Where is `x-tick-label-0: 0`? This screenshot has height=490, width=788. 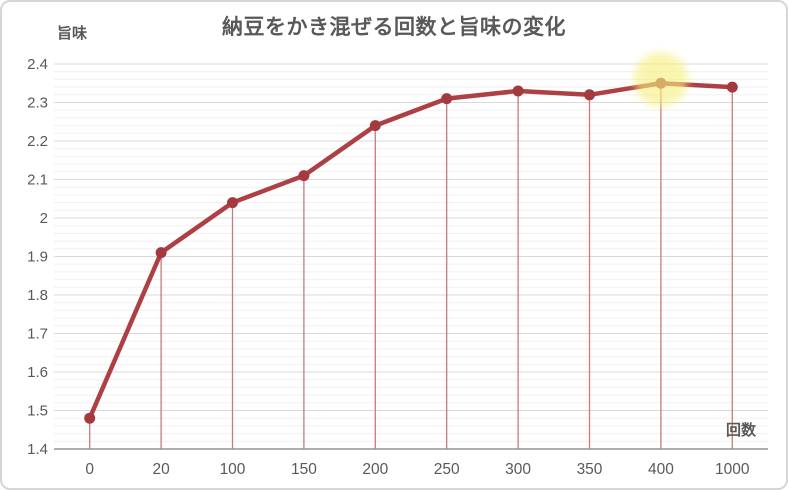
x-tick-label-0: 0 is located at coordinates (89, 469).